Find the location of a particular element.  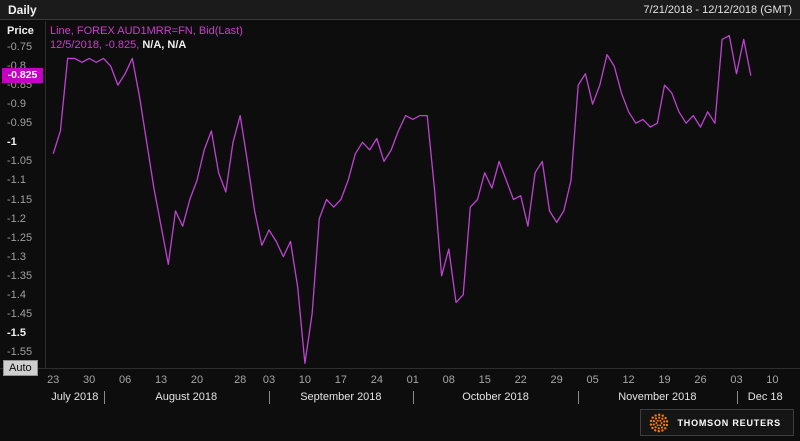

y-axis-tick-label: -1.45 is located at coordinates (20, 313).